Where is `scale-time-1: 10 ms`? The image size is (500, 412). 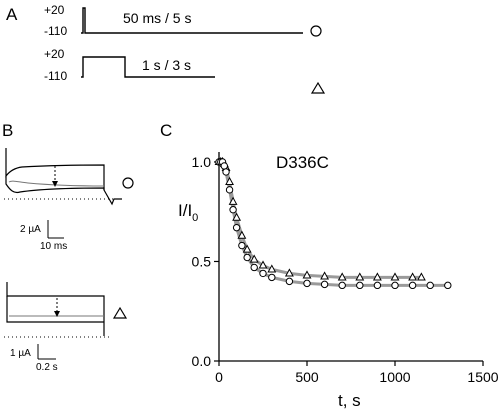 scale-time-1: 10 ms is located at coordinates (53, 246).